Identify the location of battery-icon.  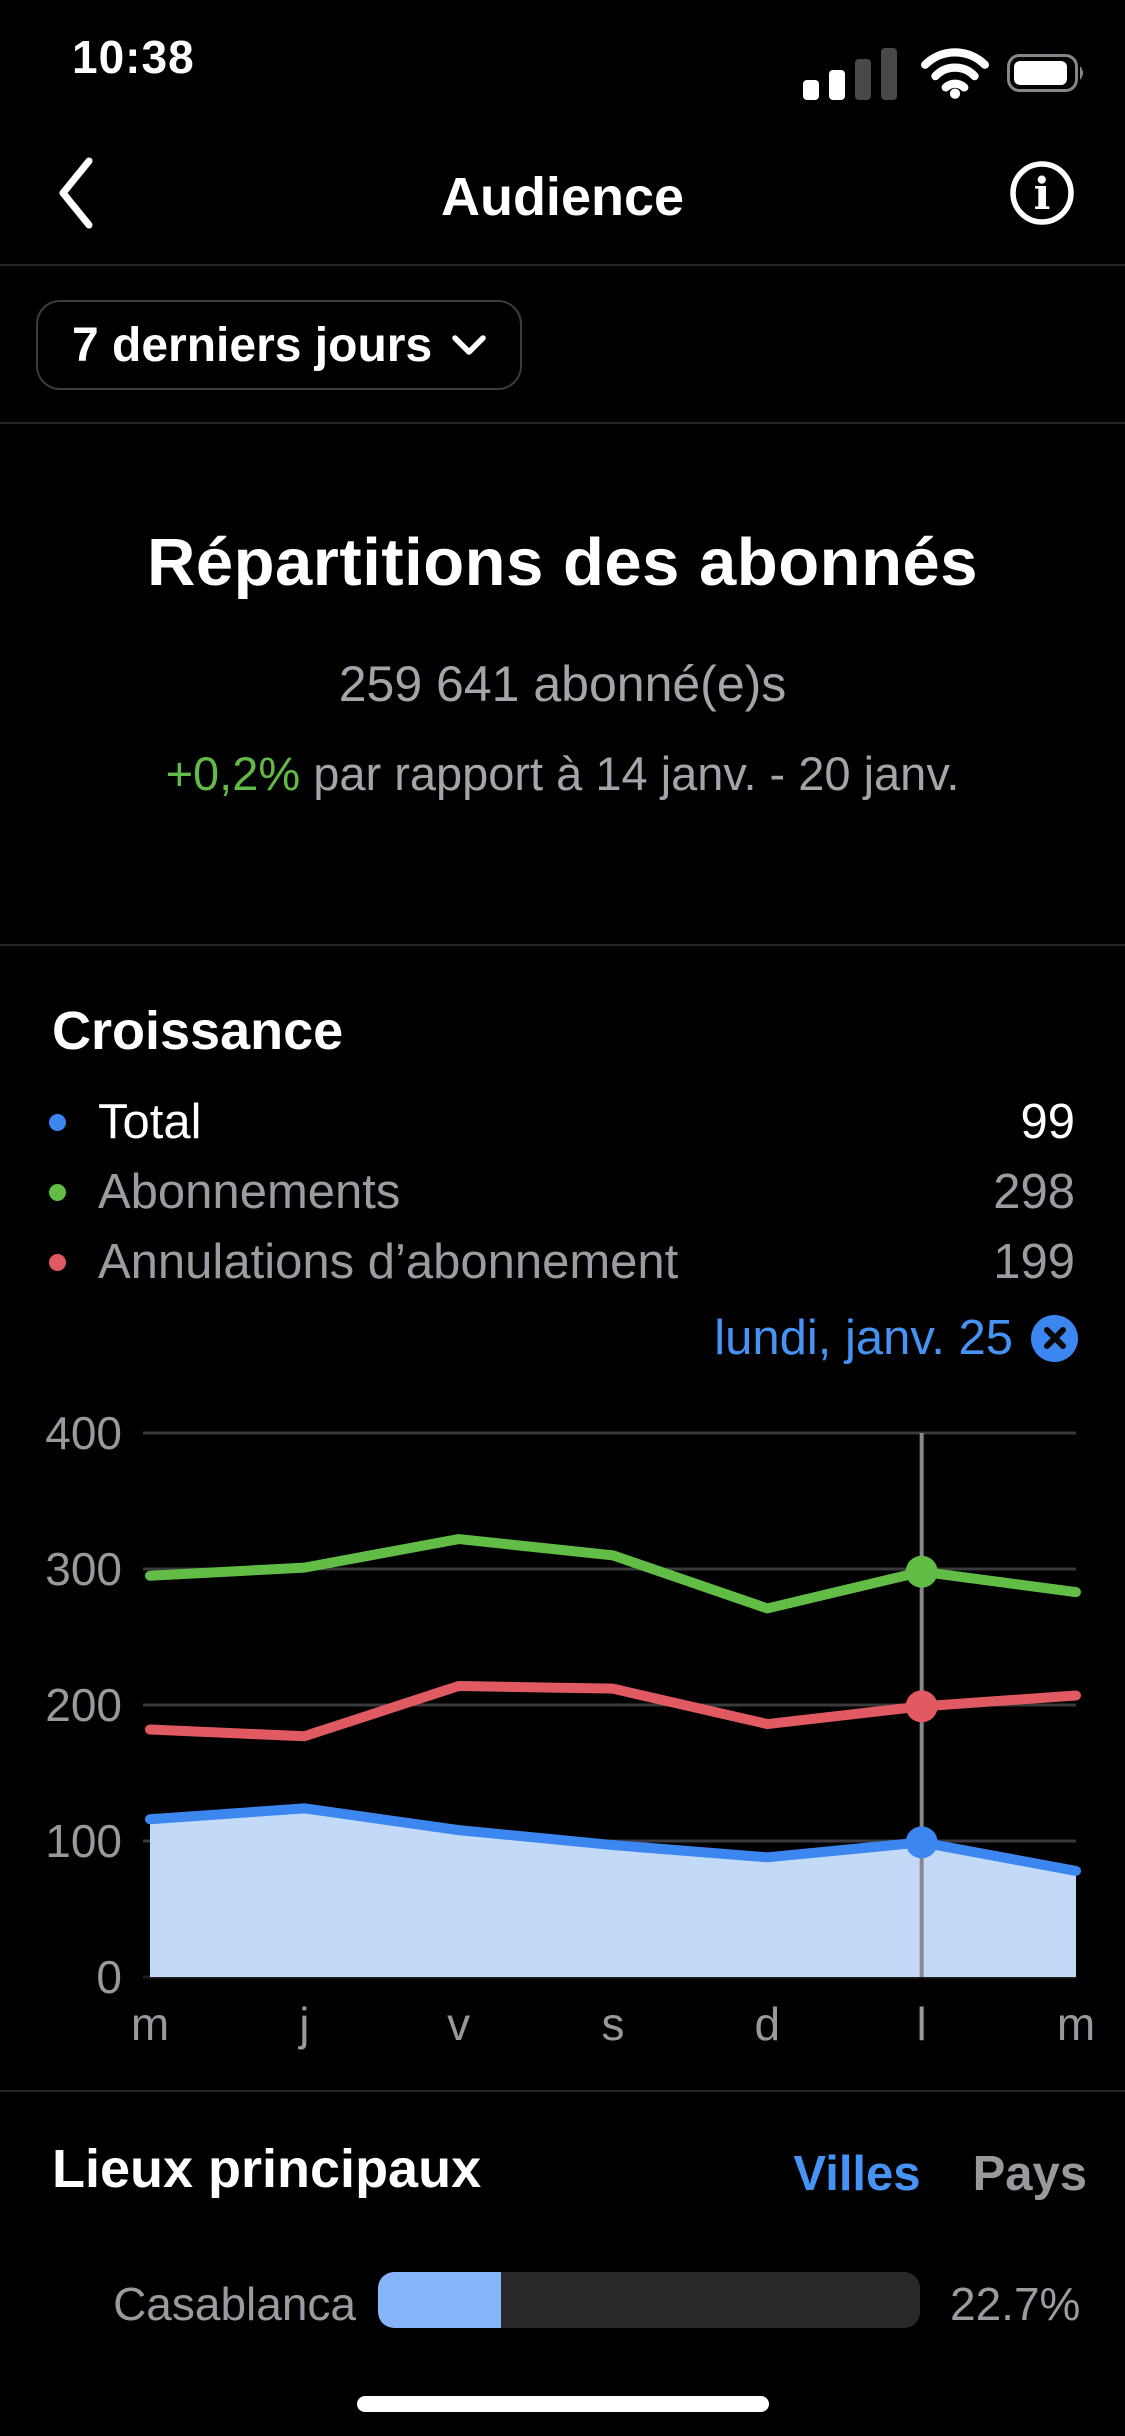
(1045, 73).